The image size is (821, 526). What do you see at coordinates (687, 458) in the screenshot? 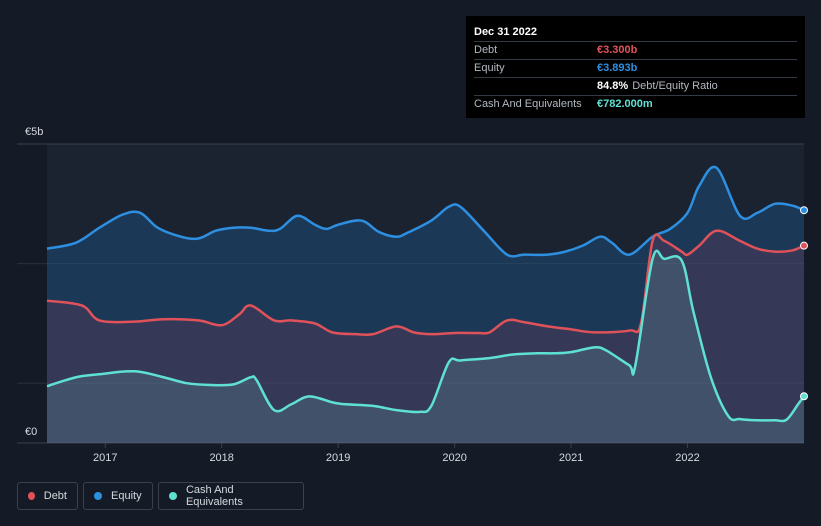
I see `x-tick-label: 2022` at bounding box center [687, 458].